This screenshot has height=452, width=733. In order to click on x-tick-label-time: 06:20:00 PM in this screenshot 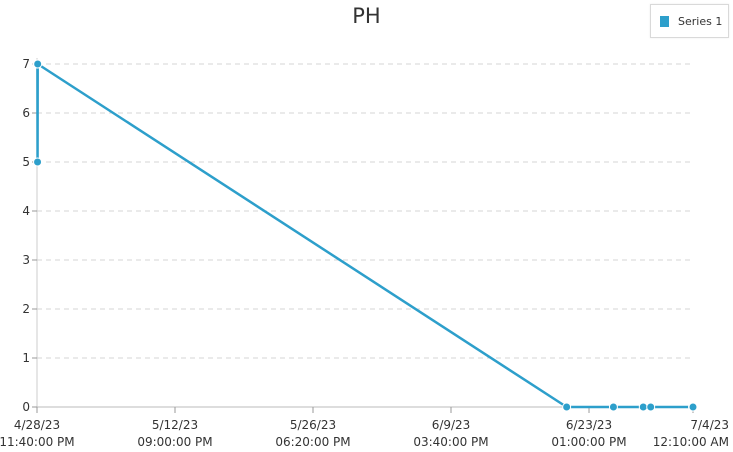, I will do `click(312, 442)`.